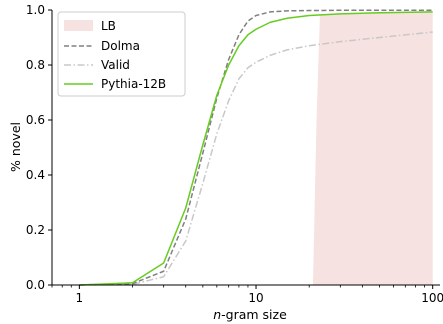  I want to click on x-axis-title-italic: n, so click(217, 314).